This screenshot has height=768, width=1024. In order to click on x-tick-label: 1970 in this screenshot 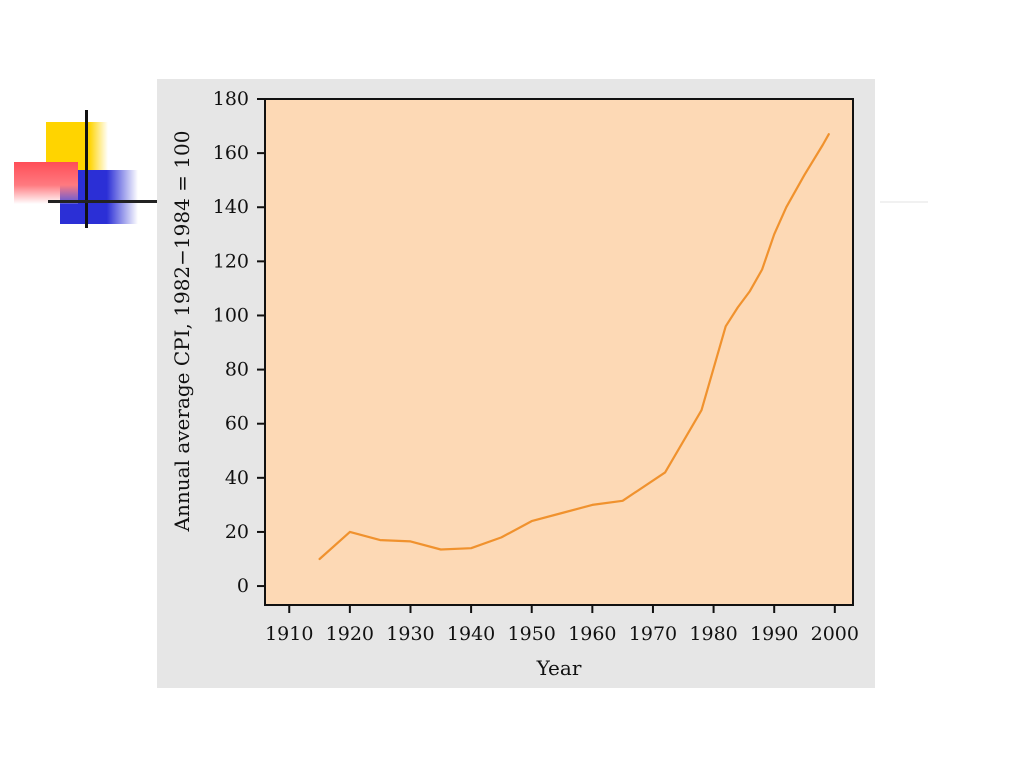, I will do `click(653, 634)`.